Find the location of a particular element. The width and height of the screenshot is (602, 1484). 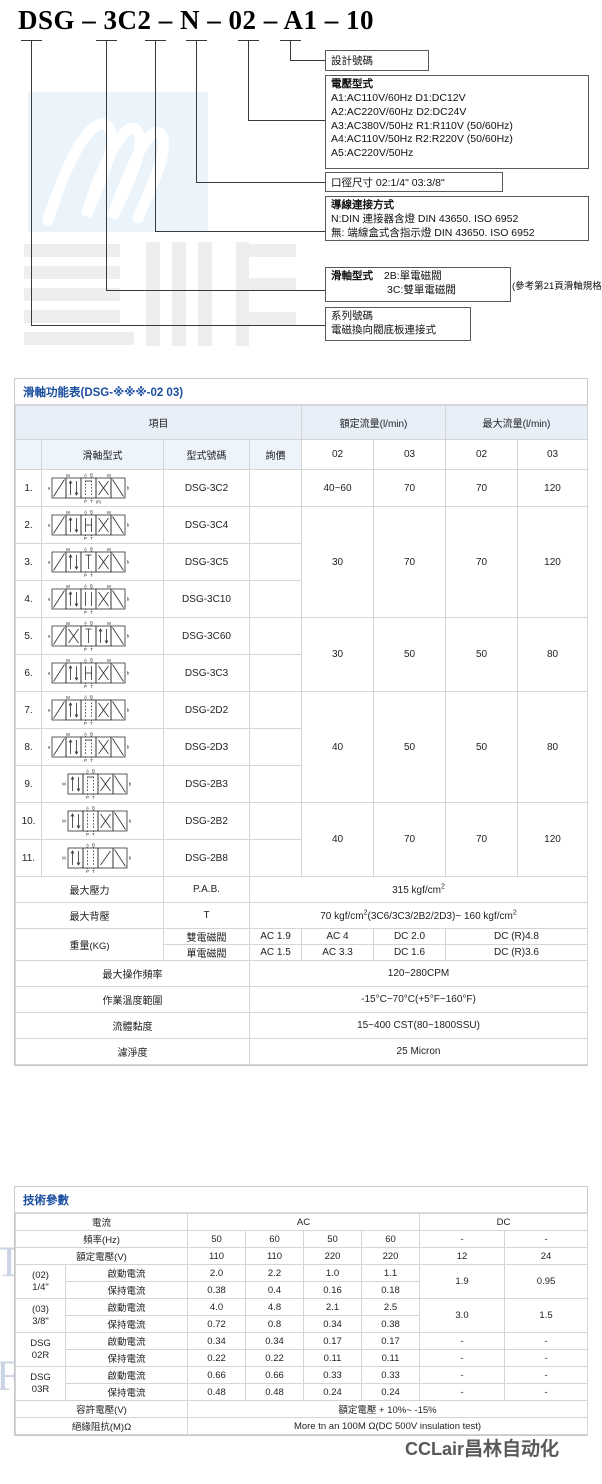

inrush-0-1: 2.2 is located at coordinates (275, 1273).